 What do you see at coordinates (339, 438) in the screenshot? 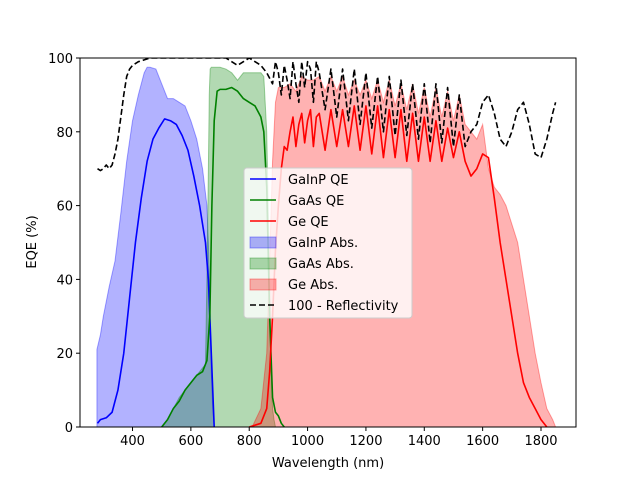
I see `x-axis-ticks: 400 600 800 1000 1200 1400 1600 1800` at bounding box center [339, 438].